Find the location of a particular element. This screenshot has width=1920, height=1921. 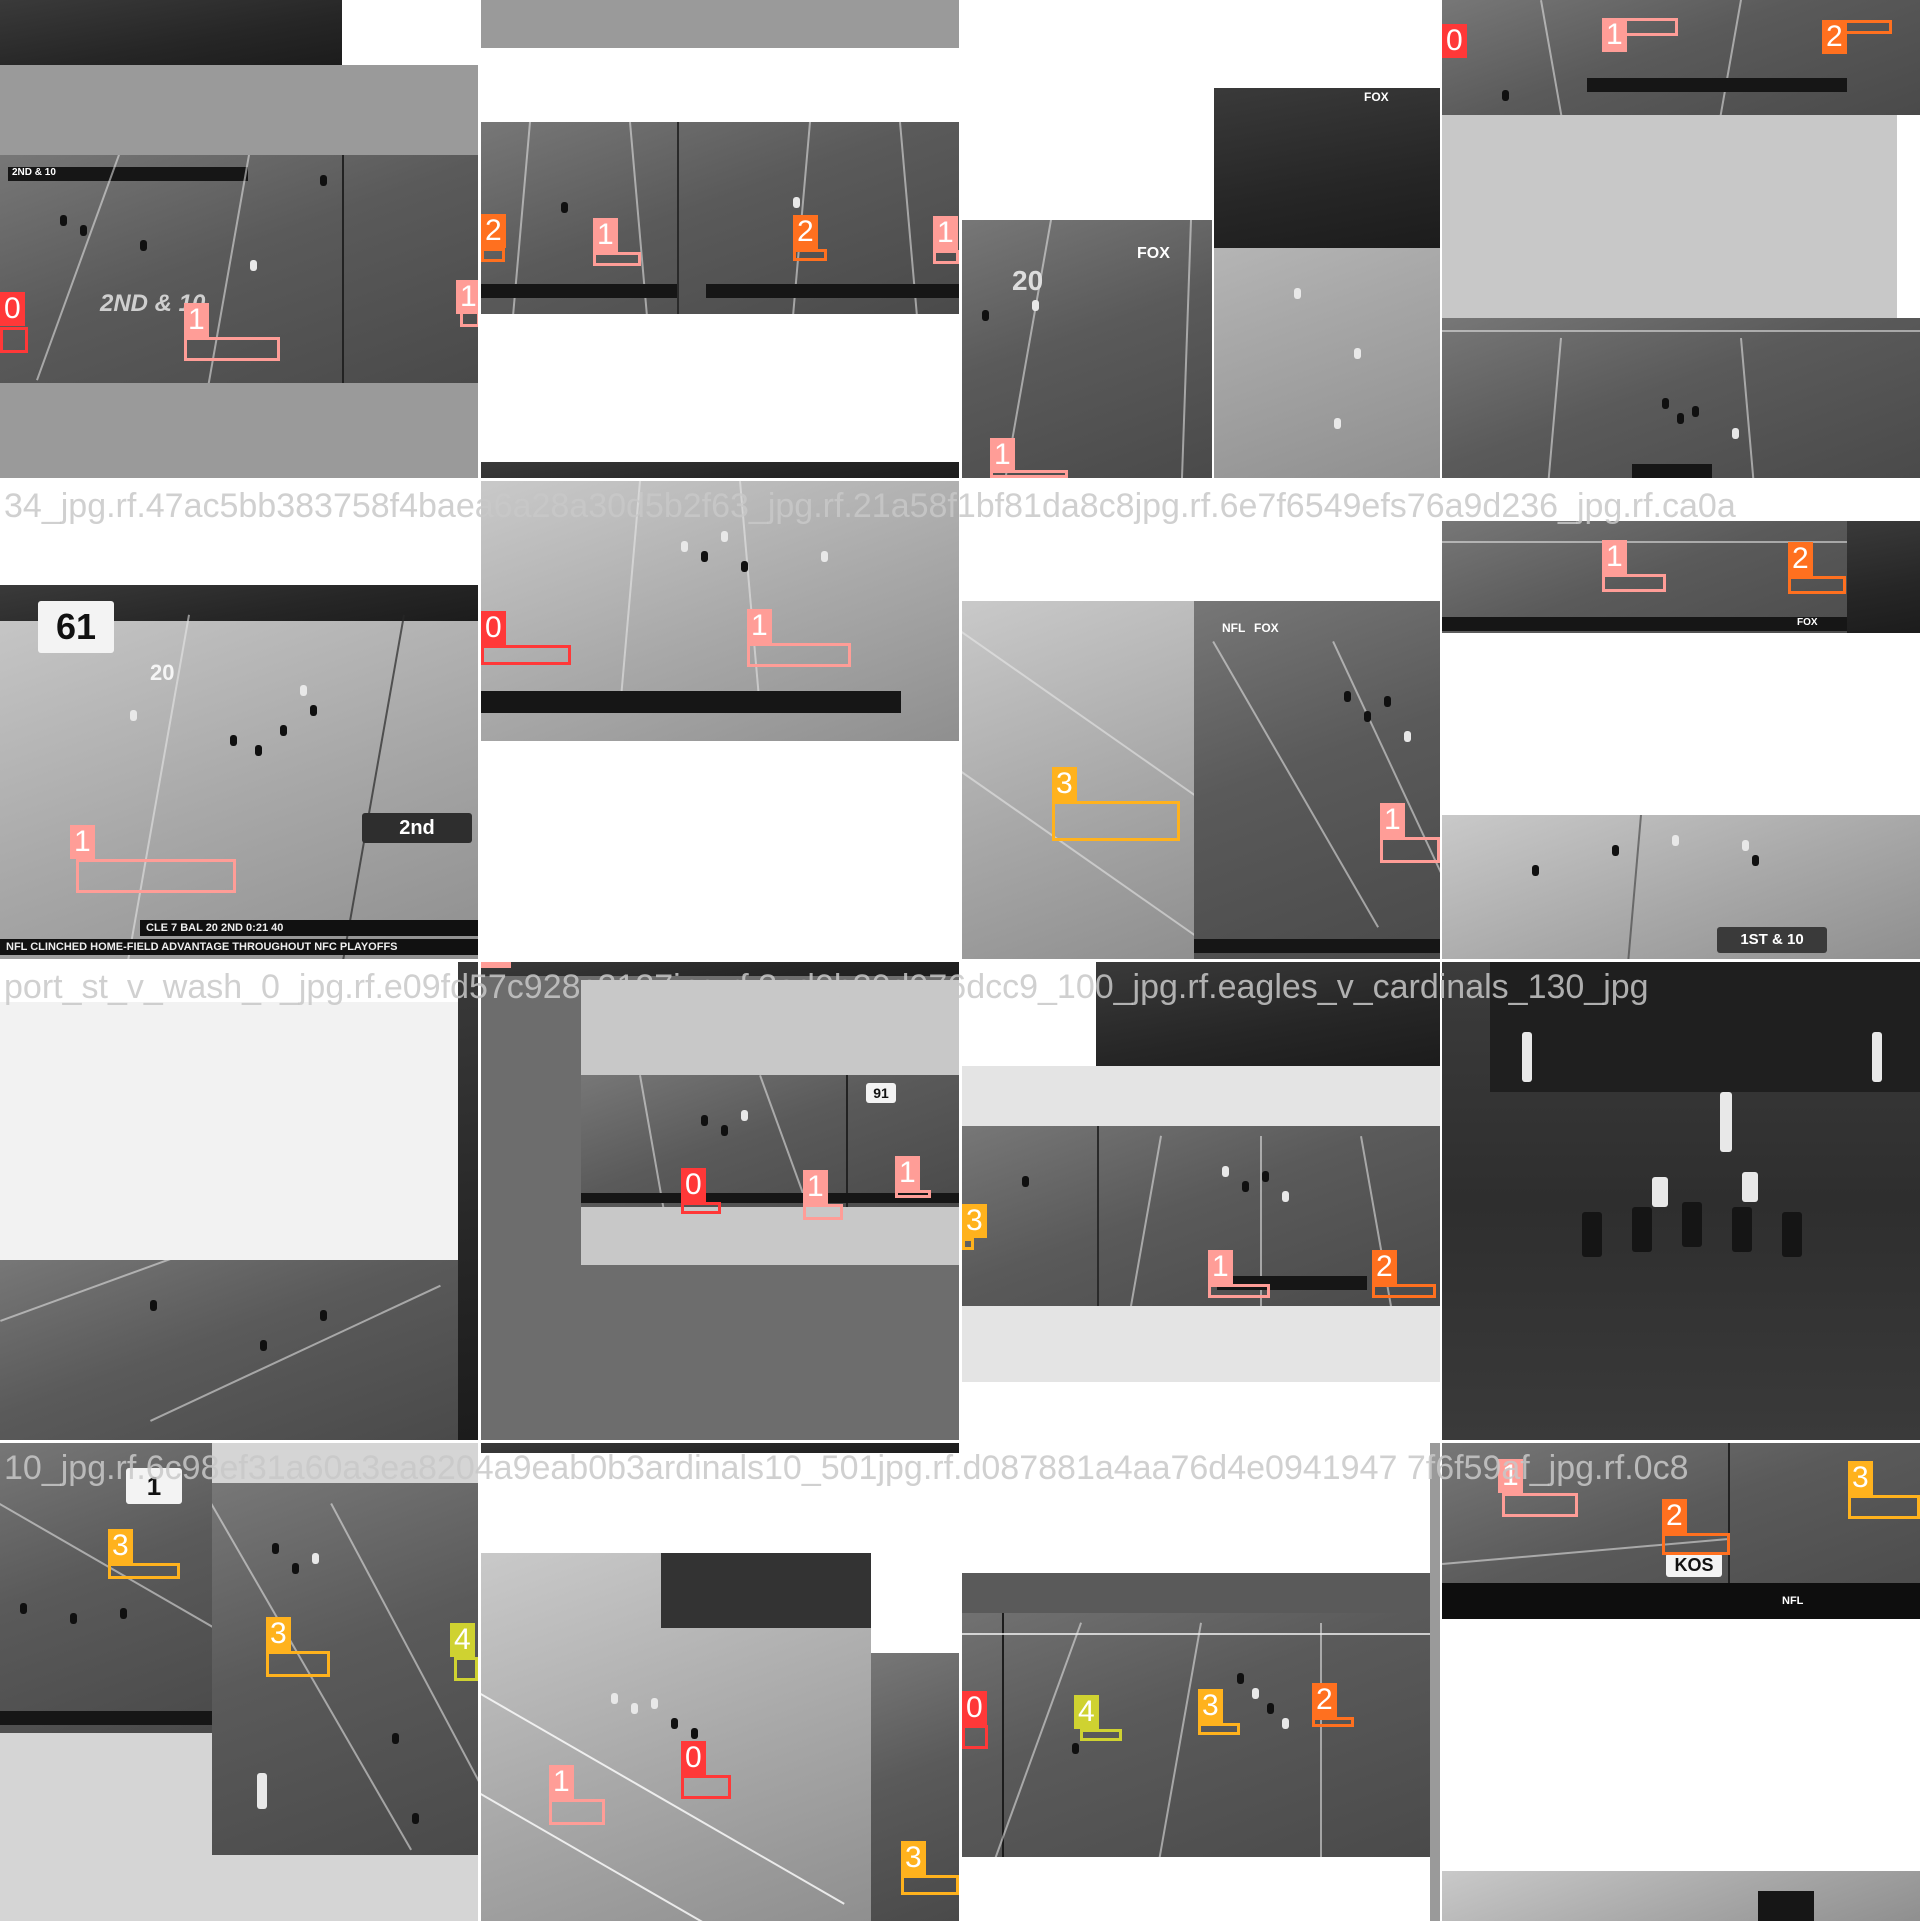

mosaic-tile-14: 0 4 3 2 is located at coordinates (1201, 1682).